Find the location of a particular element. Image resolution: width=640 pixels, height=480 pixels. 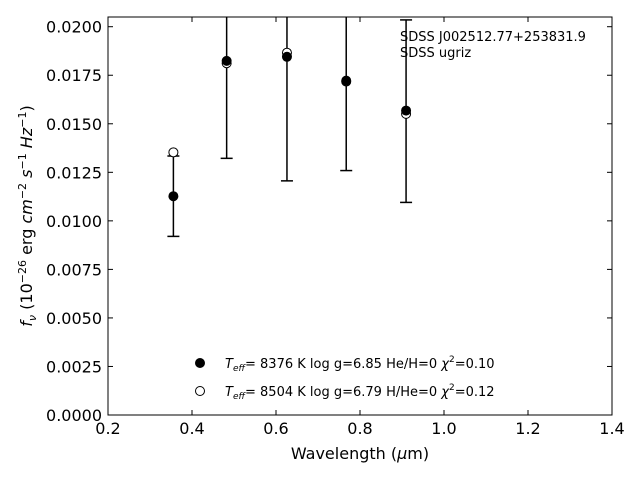

y-tick-label: 0.0075 is located at coordinates (74, 269).